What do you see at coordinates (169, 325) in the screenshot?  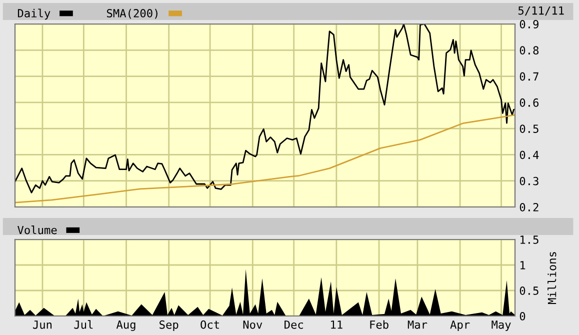 I see `x-tick-label: Sep` at bounding box center [169, 325].